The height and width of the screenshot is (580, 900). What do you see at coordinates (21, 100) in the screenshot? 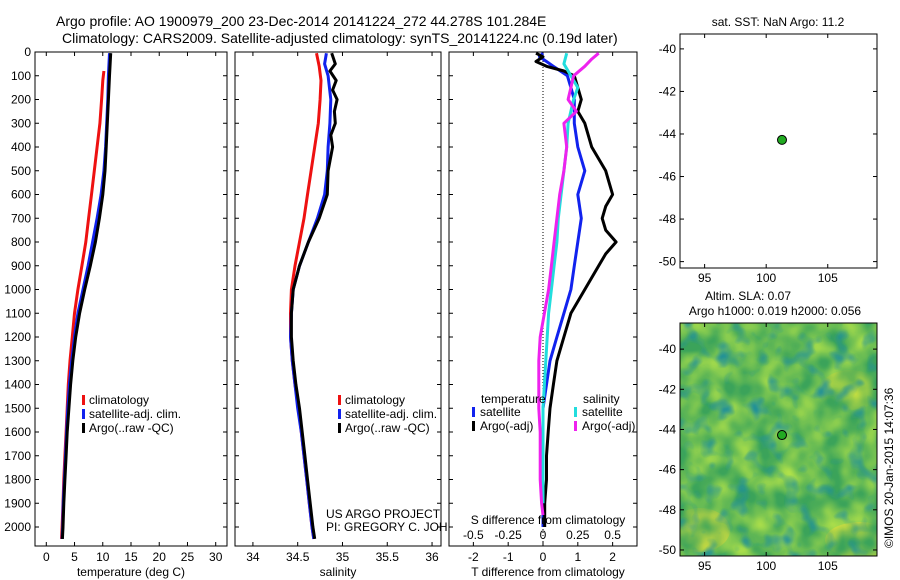
I see `depth-tick-label: 200` at bounding box center [21, 100].